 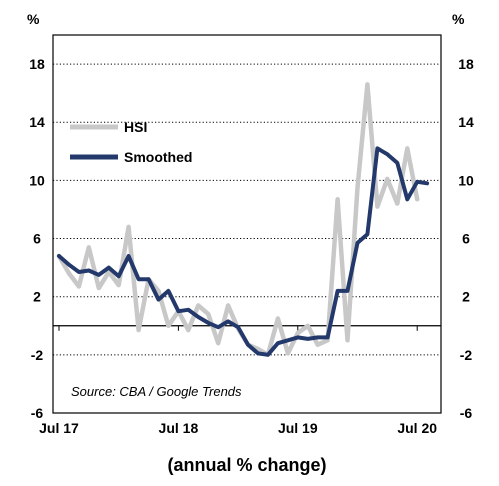 I want to click on x-tick-label: Jul 20, so click(x=417, y=428).